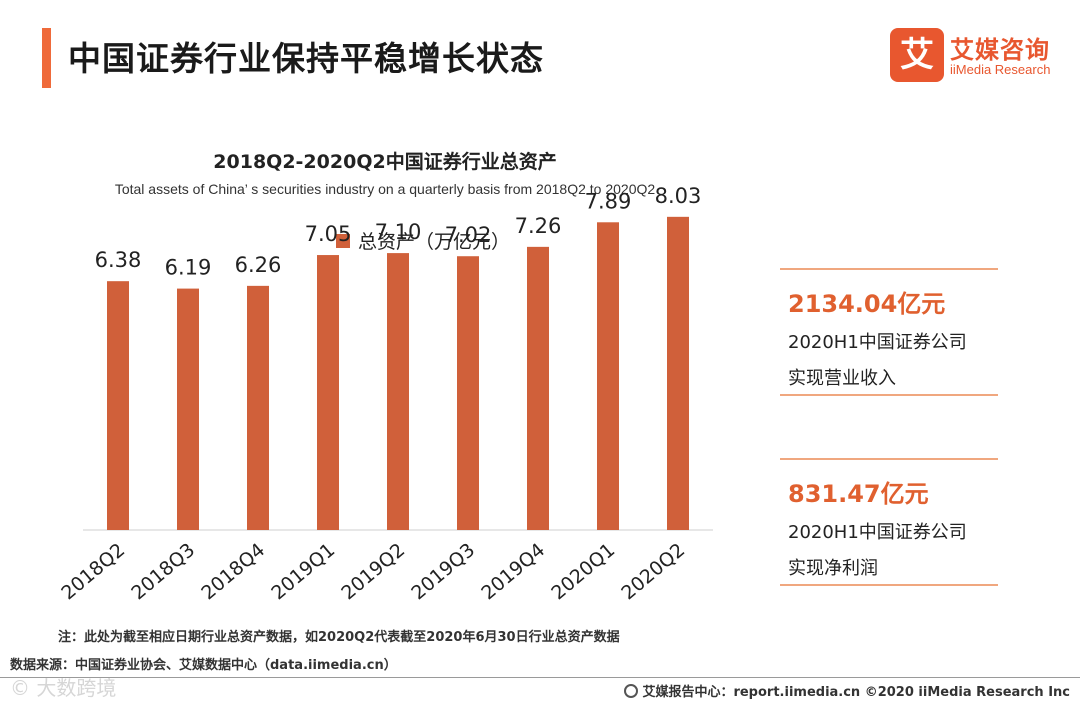 The height and width of the screenshot is (702, 1080). Describe the element at coordinates (306, 58) in the screenshot. I see `page-title: 中国证券行业保持平稳增长状态` at that location.